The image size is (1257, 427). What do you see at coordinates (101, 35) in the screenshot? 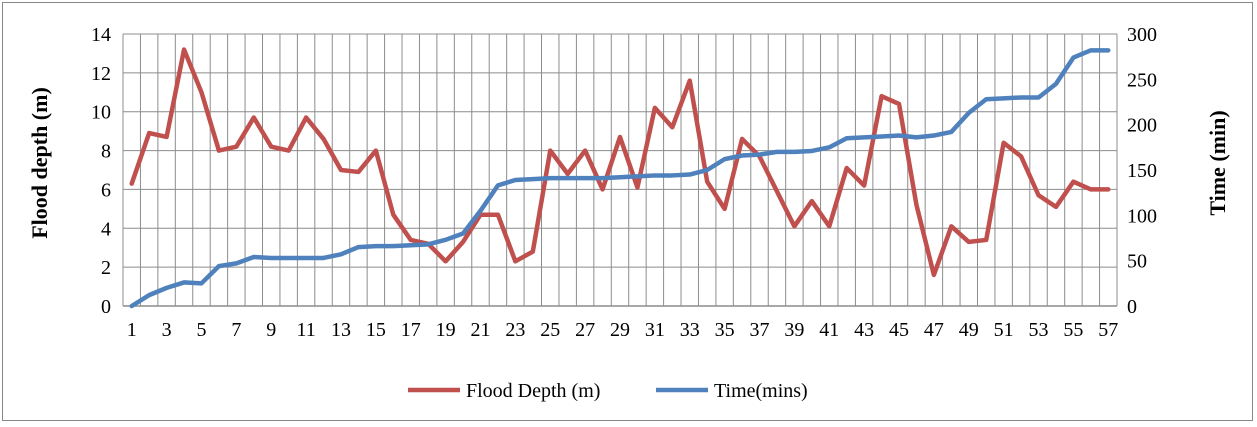
I see `y-tick-label: 14` at bounding box center [101, 35].